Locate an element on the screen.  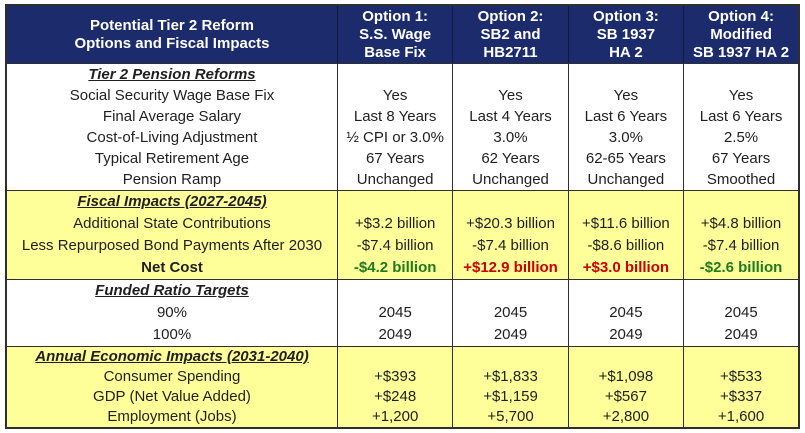
row-label: Pension Ramp is located at coordinates (172, 180).